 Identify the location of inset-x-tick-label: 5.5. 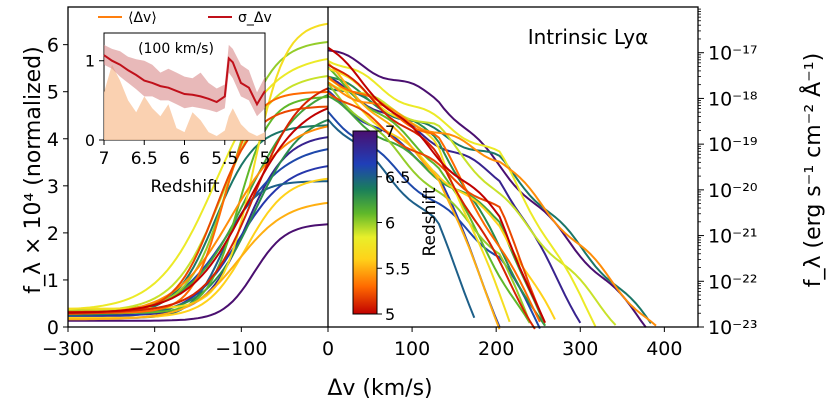
(224, 159).